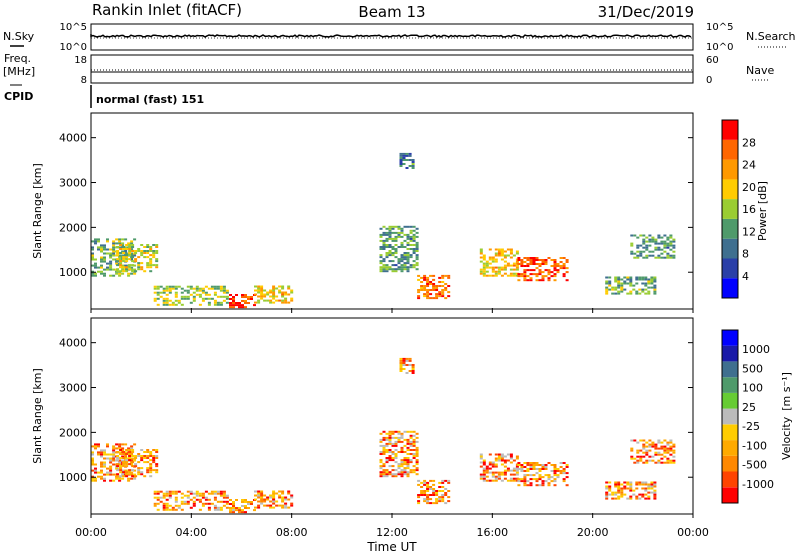 This screenshot has width=800, height=554. Describe the element at coordinates (73, 343) in the screenshot. I see `y-tick-label: 4000` at that location.